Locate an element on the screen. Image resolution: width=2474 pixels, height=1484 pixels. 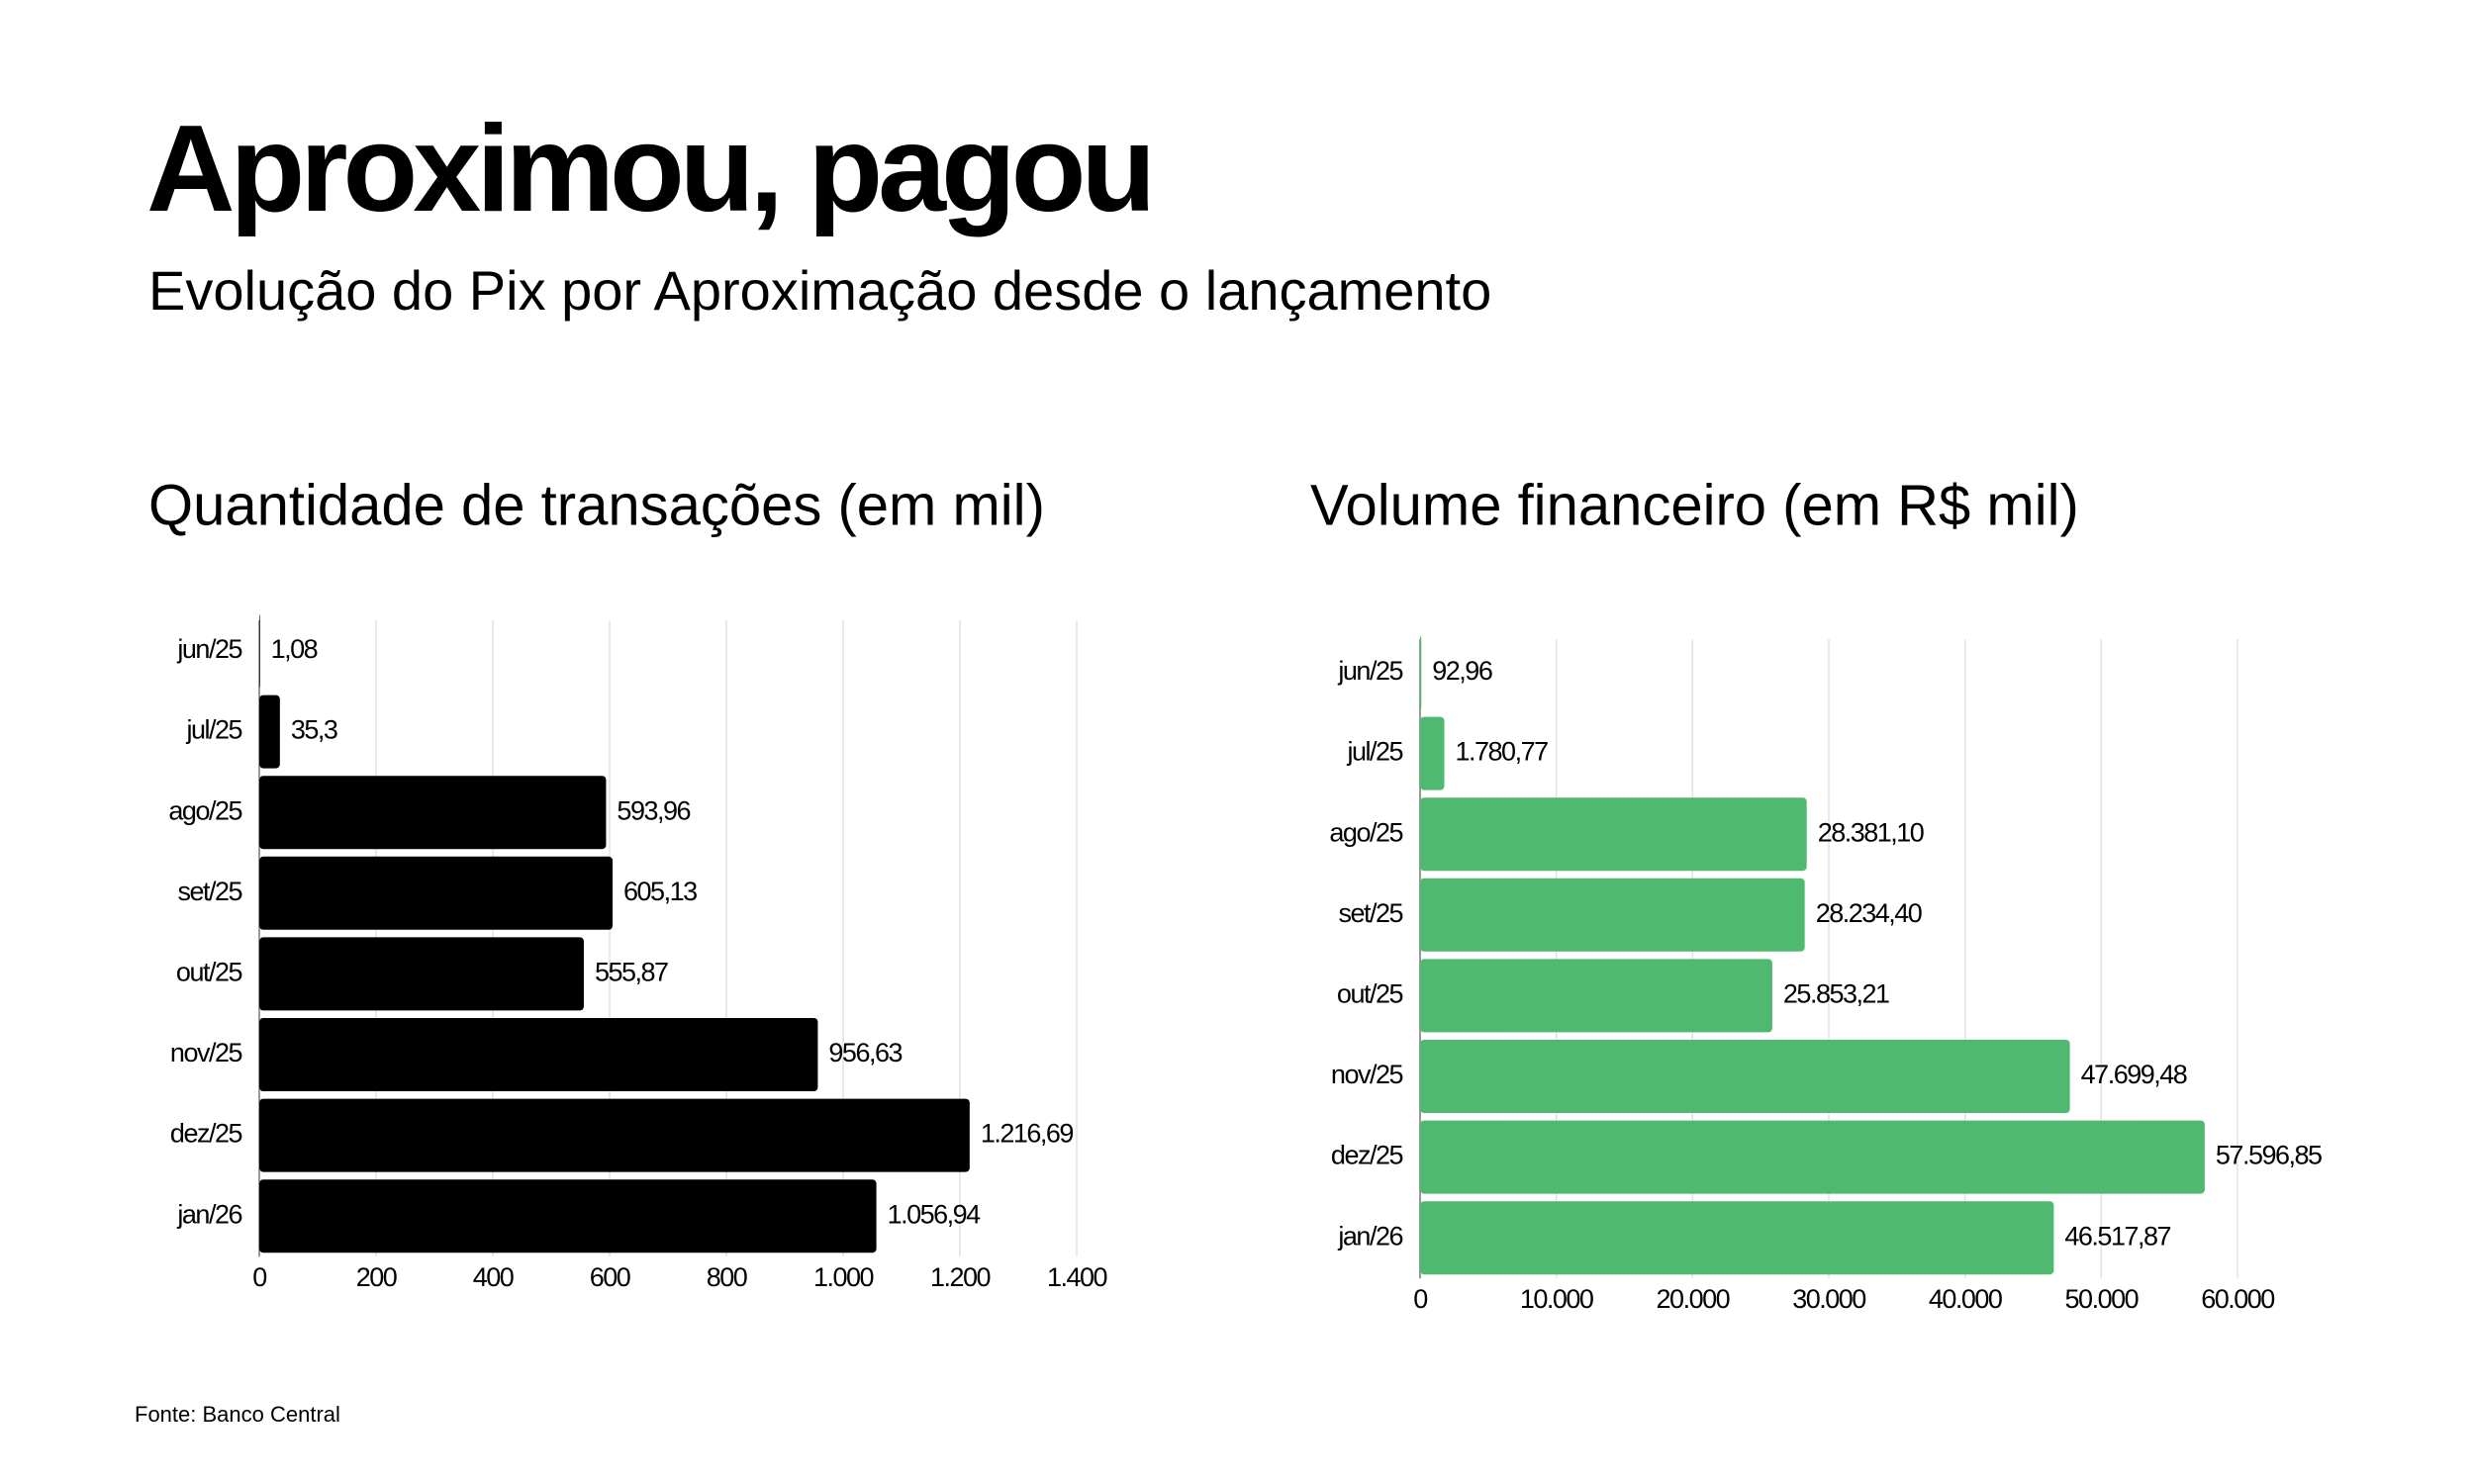
x-tick-label: 10.000 is located at coordinates (1556, 1299).